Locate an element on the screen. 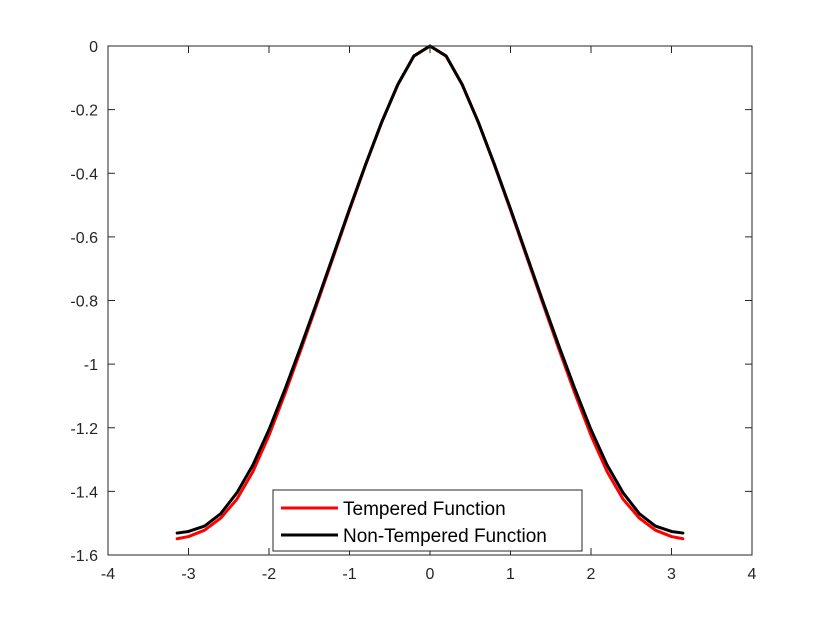 Image resolution: width=830 pixels, height=623 pixels. legend: Tempered Function Non-Tempered Function is located at coordinates (427, 520).